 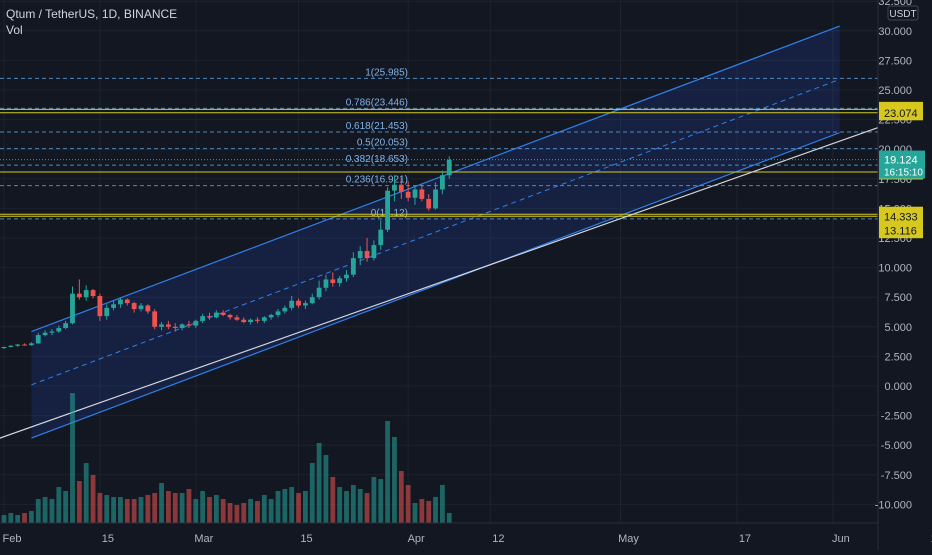 What do you see at coordinates (439, 536) in the screenshot?
I see `time-axis` at bounding box center [439, 536].